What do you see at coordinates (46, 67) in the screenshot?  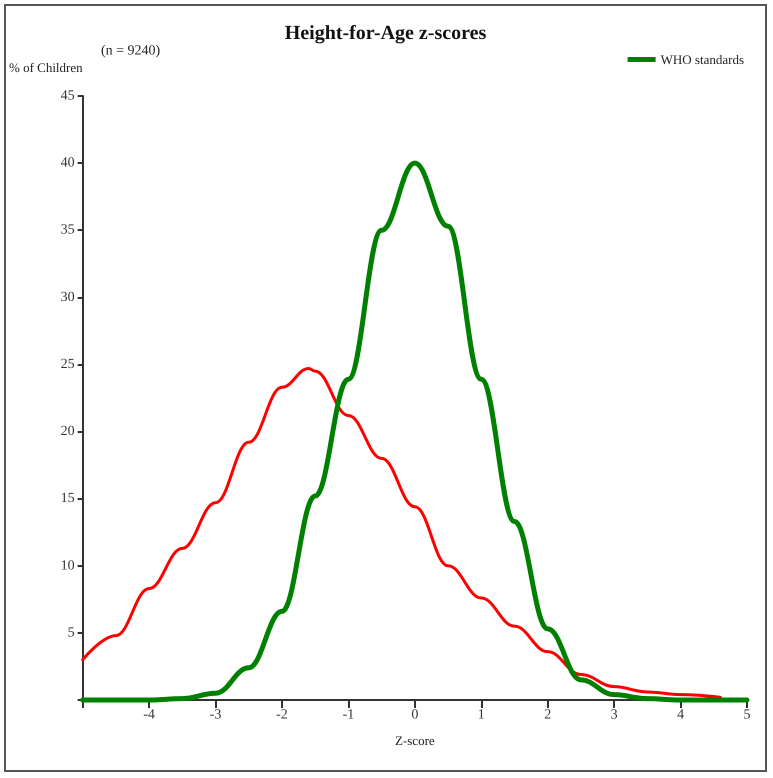 I see `y-axis-title: % of Children` at bounding box center [46, 67].